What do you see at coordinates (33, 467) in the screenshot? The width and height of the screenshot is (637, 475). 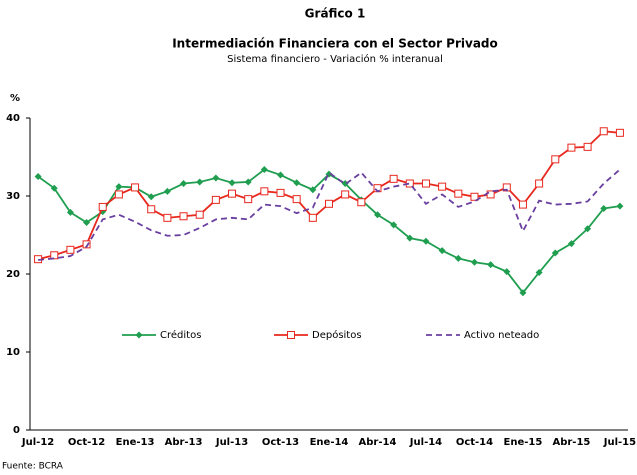 I see `source: Fuente: BCRA` at bounding box center [33, 467].